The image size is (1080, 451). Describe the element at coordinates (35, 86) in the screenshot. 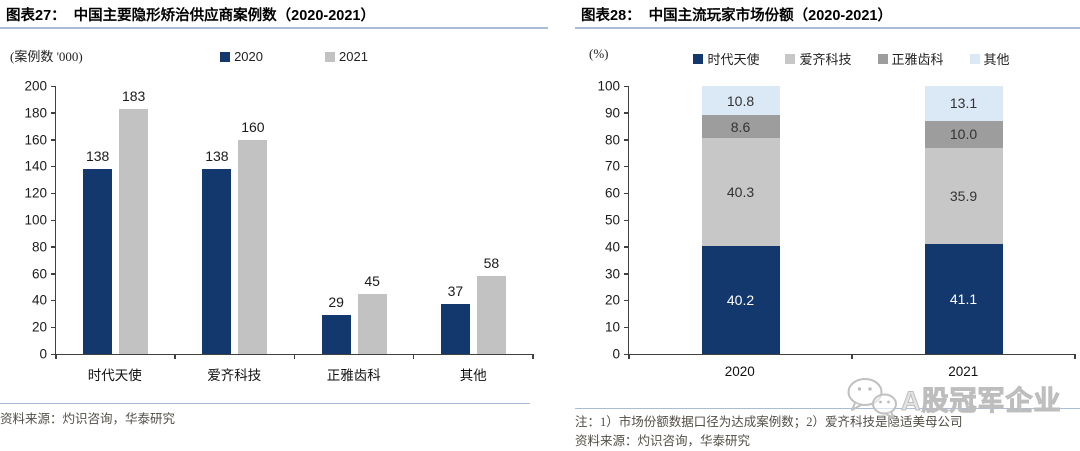

I see `y-tick-label: 200` at that location.